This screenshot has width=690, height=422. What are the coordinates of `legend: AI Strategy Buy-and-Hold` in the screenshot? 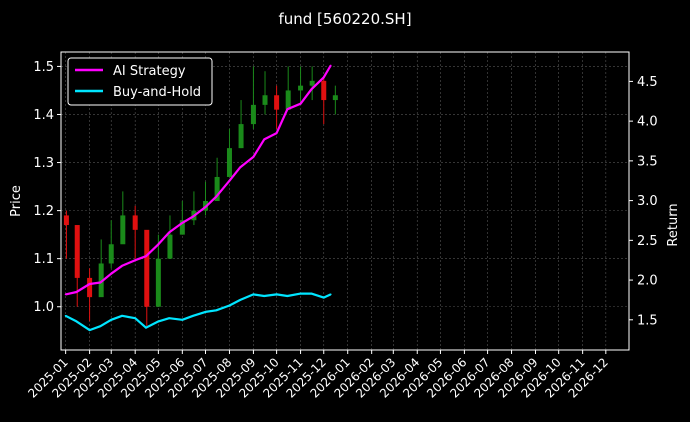 It's located at (140, 81).